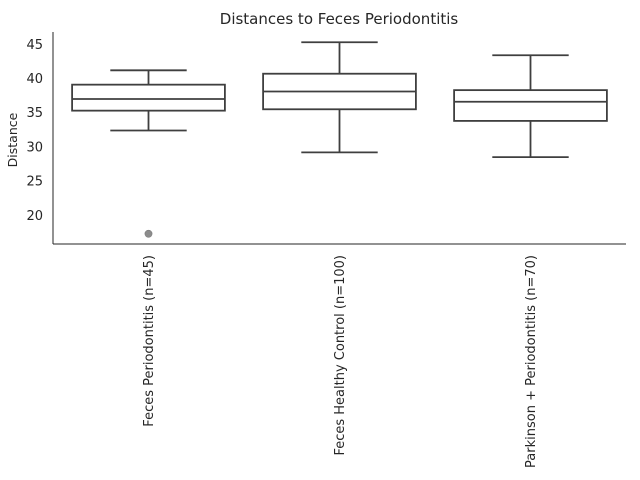 This screenshot has width=640, height=480. Describe the element at coordinates (531, 361) in the screenshot. I see `x-tick-label: Parkinson + Periodontitis (n=70)` at that location.